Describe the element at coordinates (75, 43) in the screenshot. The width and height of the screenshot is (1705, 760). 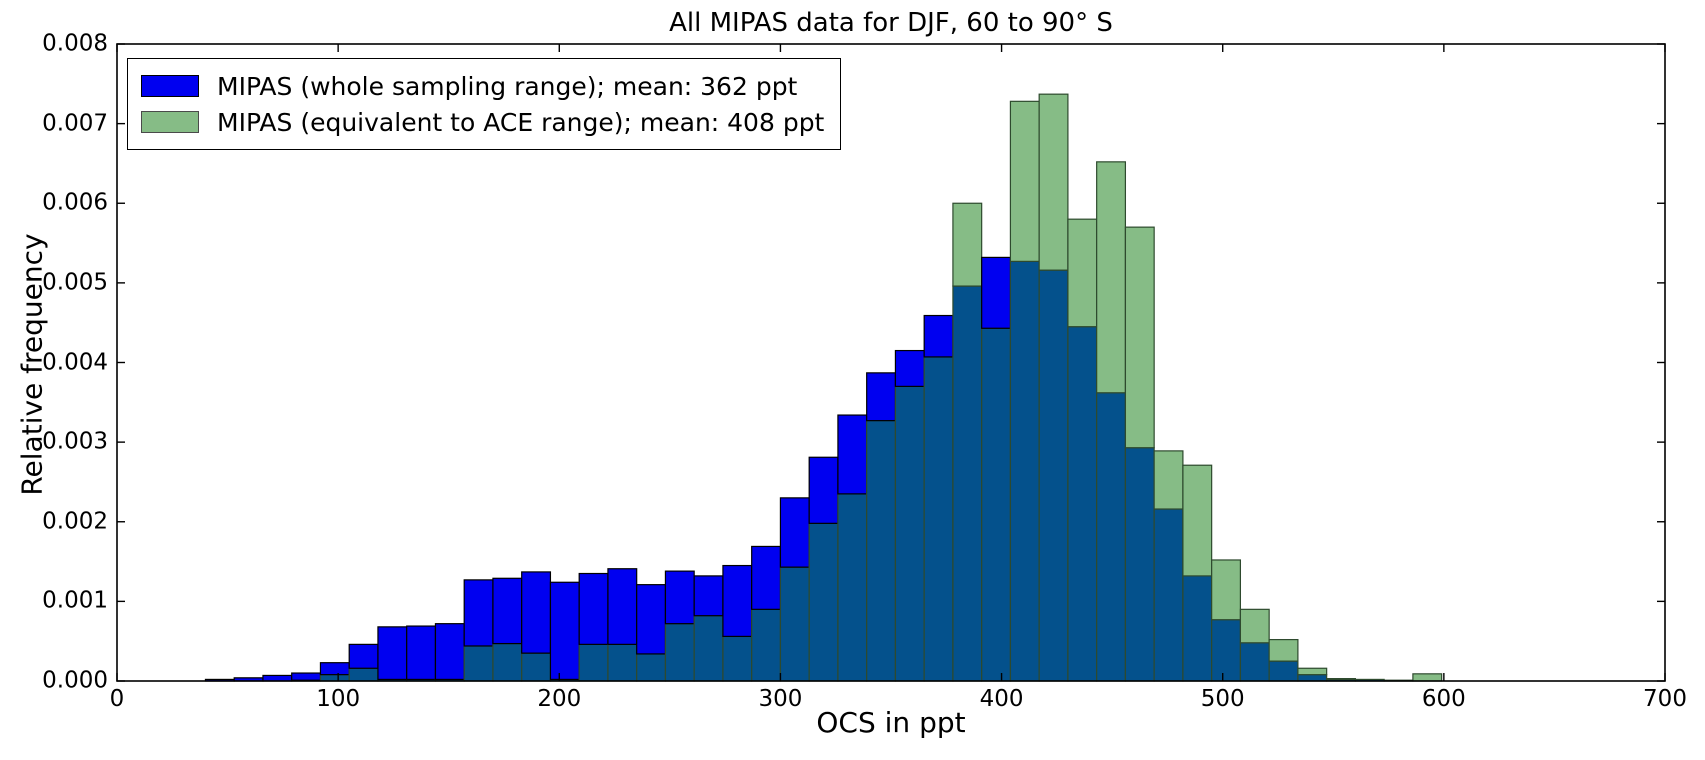
I see `y-tick-label: 0.008` at that location.